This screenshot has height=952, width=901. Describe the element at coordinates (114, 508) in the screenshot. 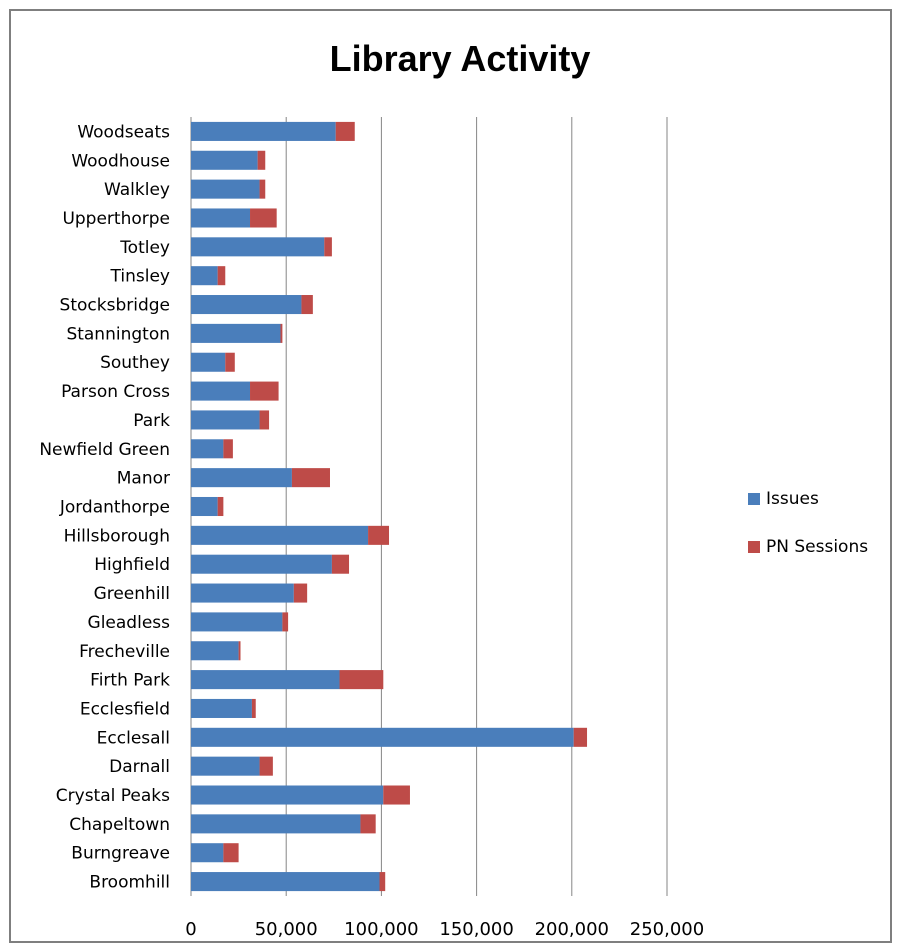

I see `category-label: Jordanthorpe` at that location.